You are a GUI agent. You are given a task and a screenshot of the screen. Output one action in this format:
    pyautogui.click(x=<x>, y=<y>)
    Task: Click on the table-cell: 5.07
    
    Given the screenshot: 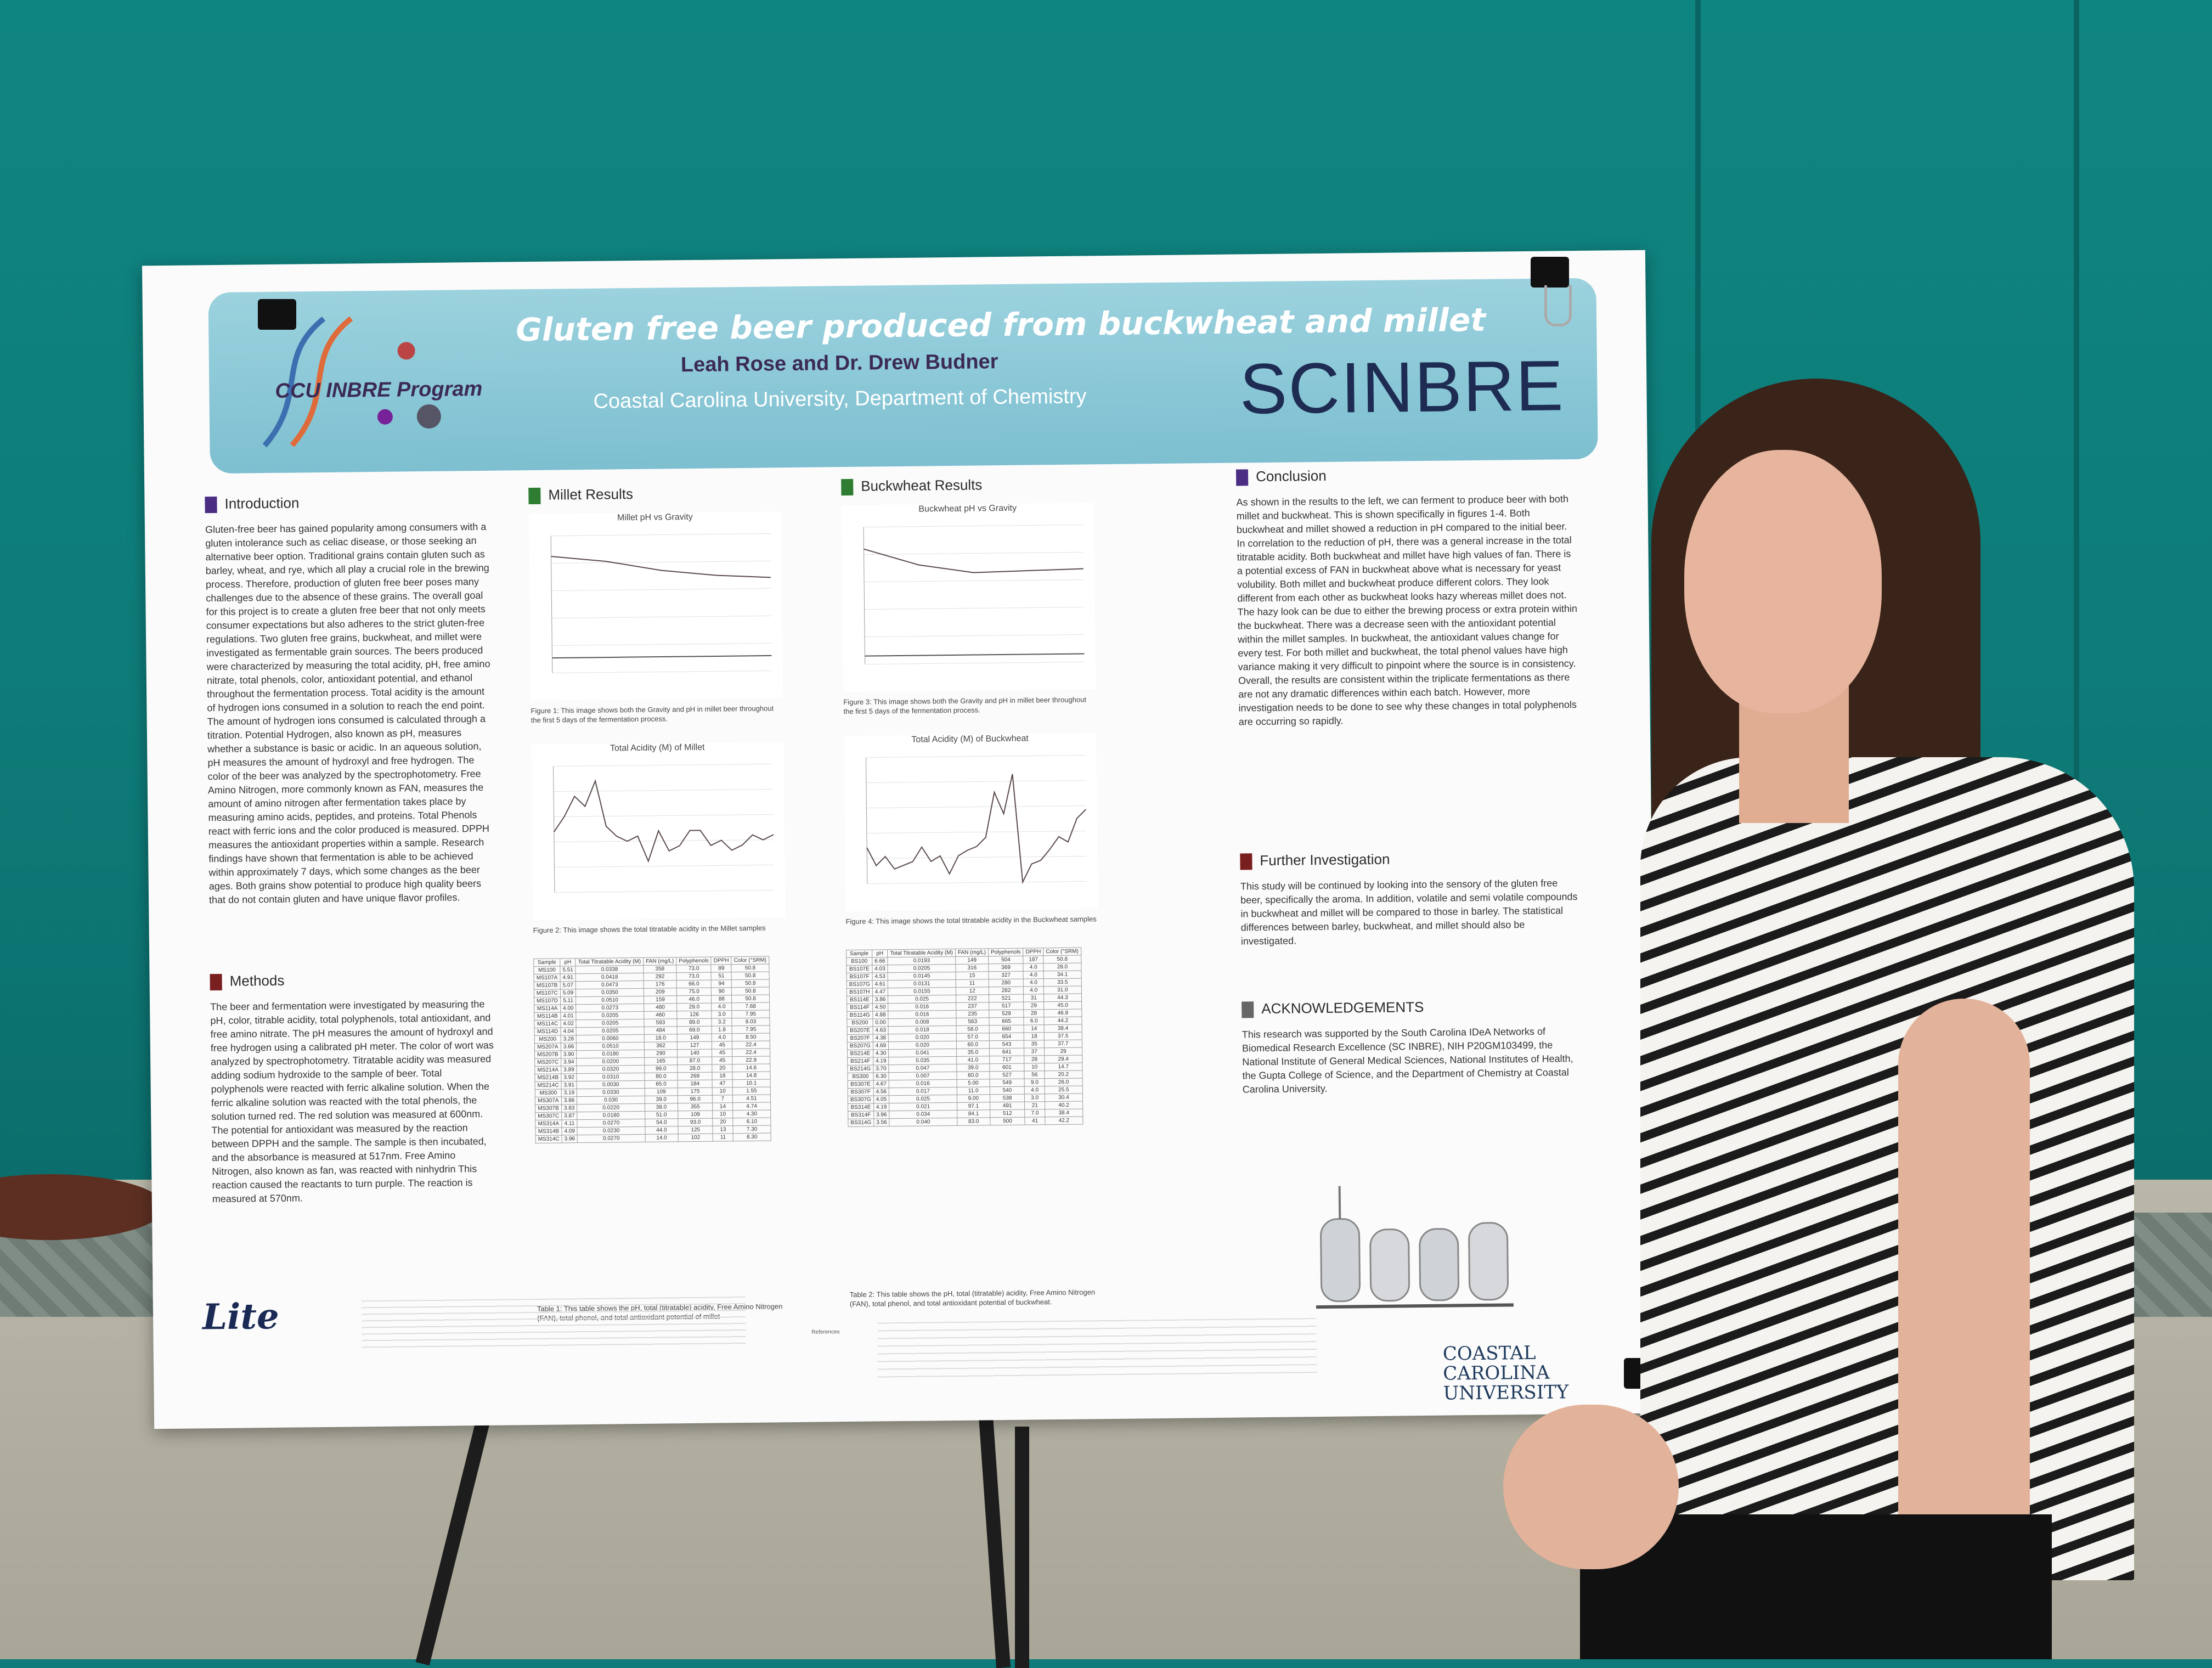 What is the action you would take?
    pyautogui.click(x=568, y=985)
    